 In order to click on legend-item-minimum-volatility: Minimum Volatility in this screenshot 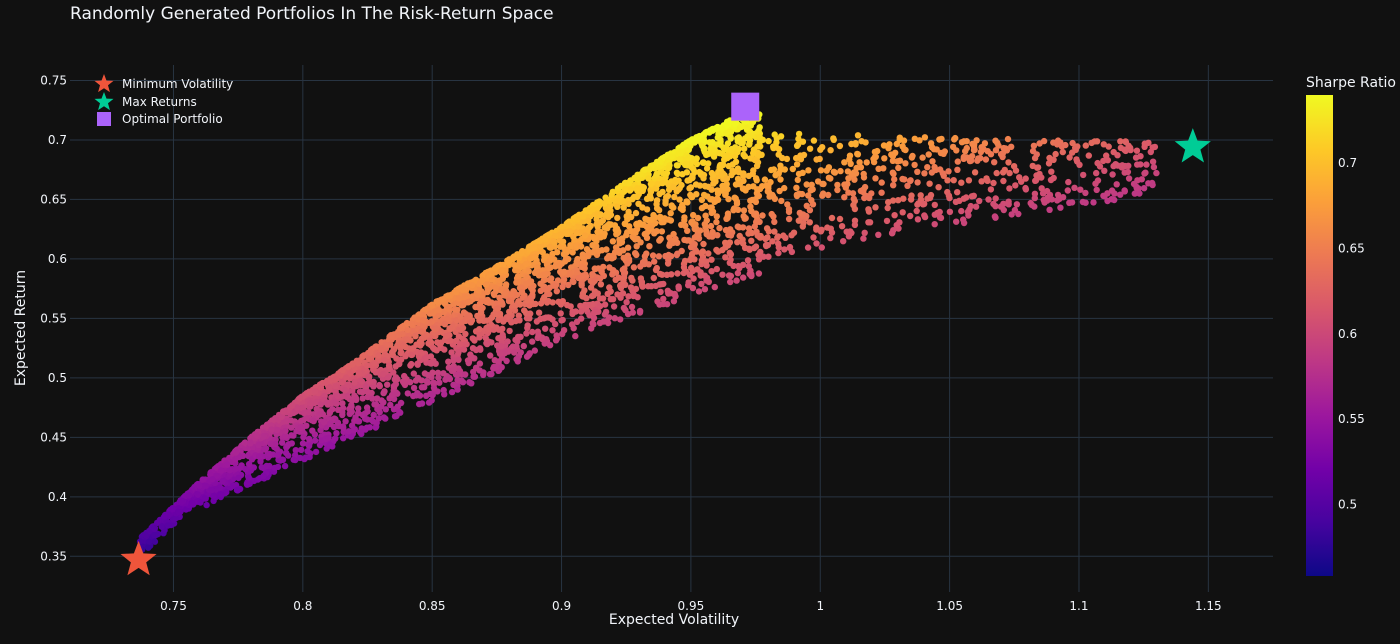, I will do `click(164, 83)`.